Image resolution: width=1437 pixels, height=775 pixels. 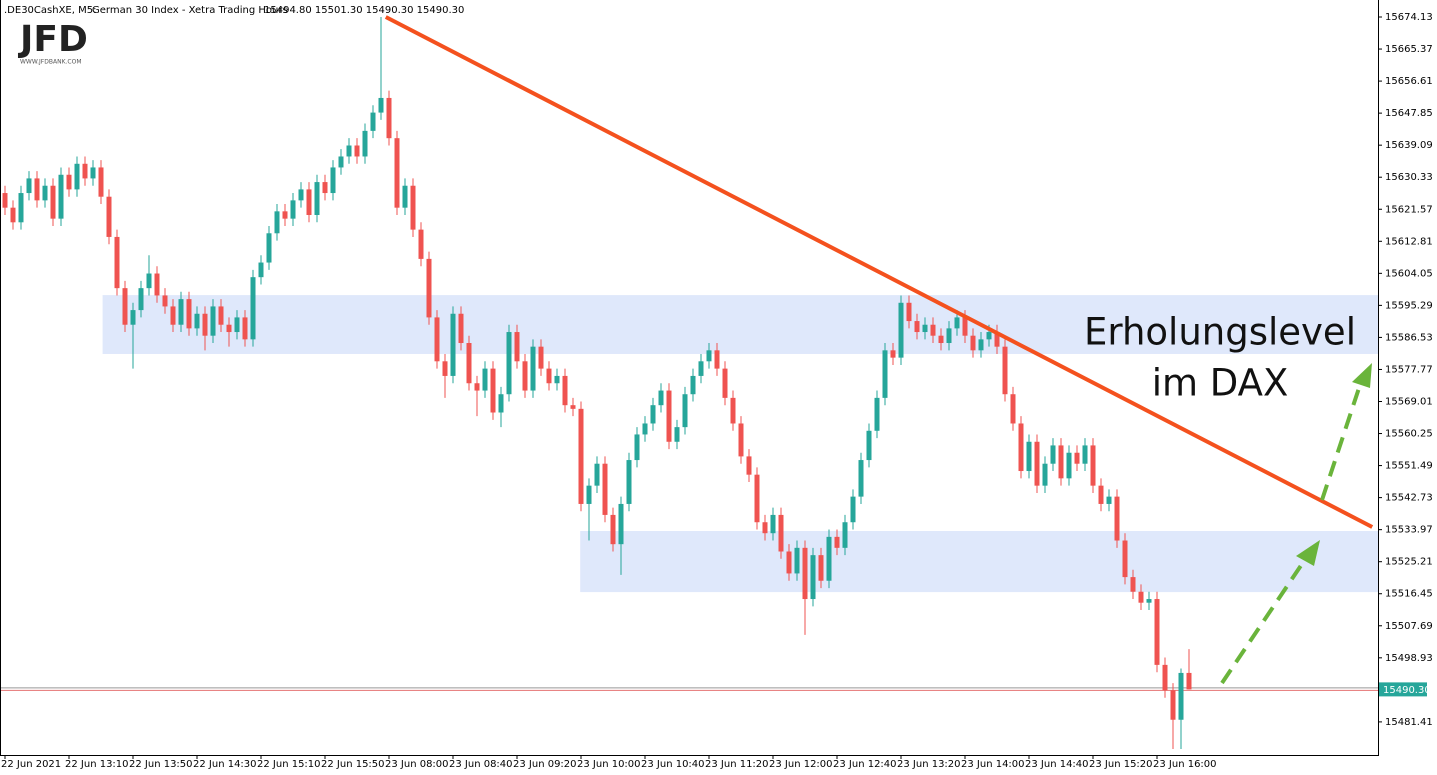 I want to click on y-tick-label: 15551.49, so click(x=1409, y=466).